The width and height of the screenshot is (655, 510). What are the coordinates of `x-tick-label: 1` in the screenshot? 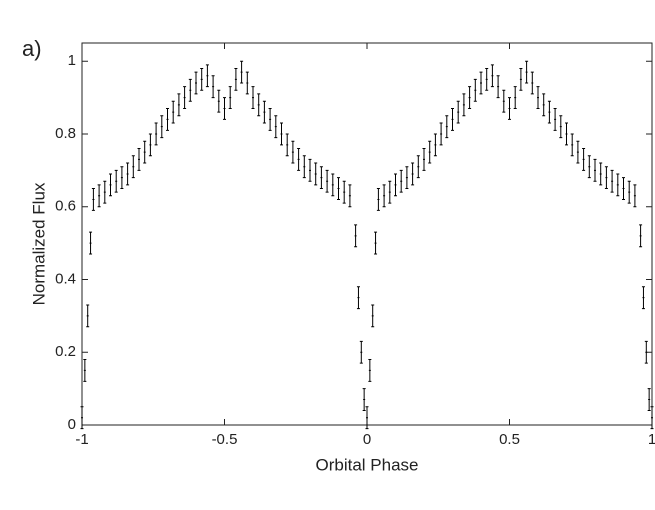 It's located at (651, 439).